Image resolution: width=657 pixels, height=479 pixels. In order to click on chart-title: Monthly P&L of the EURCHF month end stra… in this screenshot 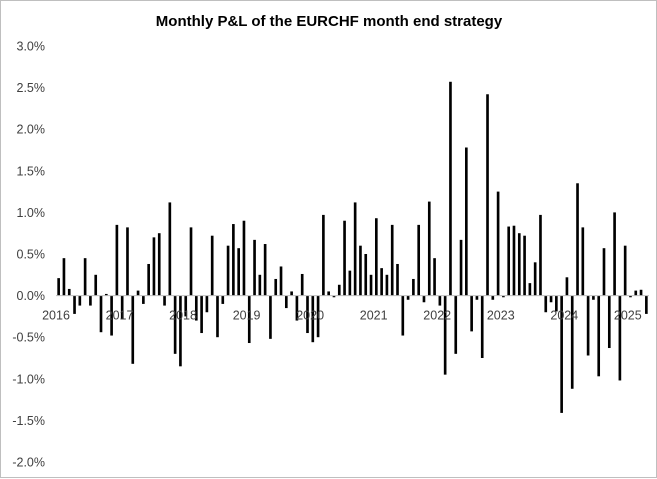, I will do `click(329, 21)`.